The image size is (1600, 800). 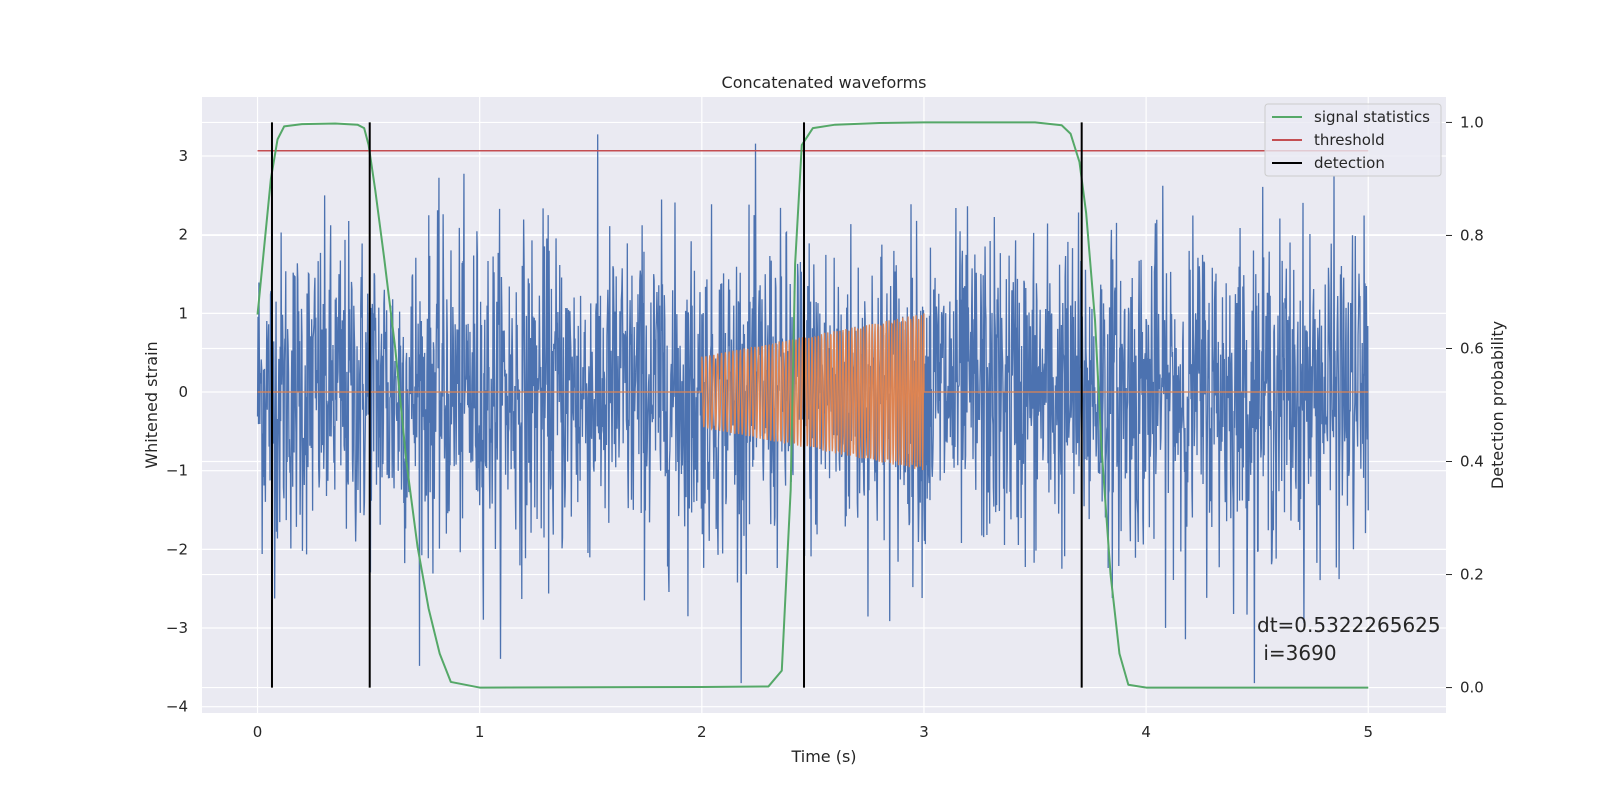 I want to click on y-right-tick-label: 0.2, so click(x=1472, y=575).